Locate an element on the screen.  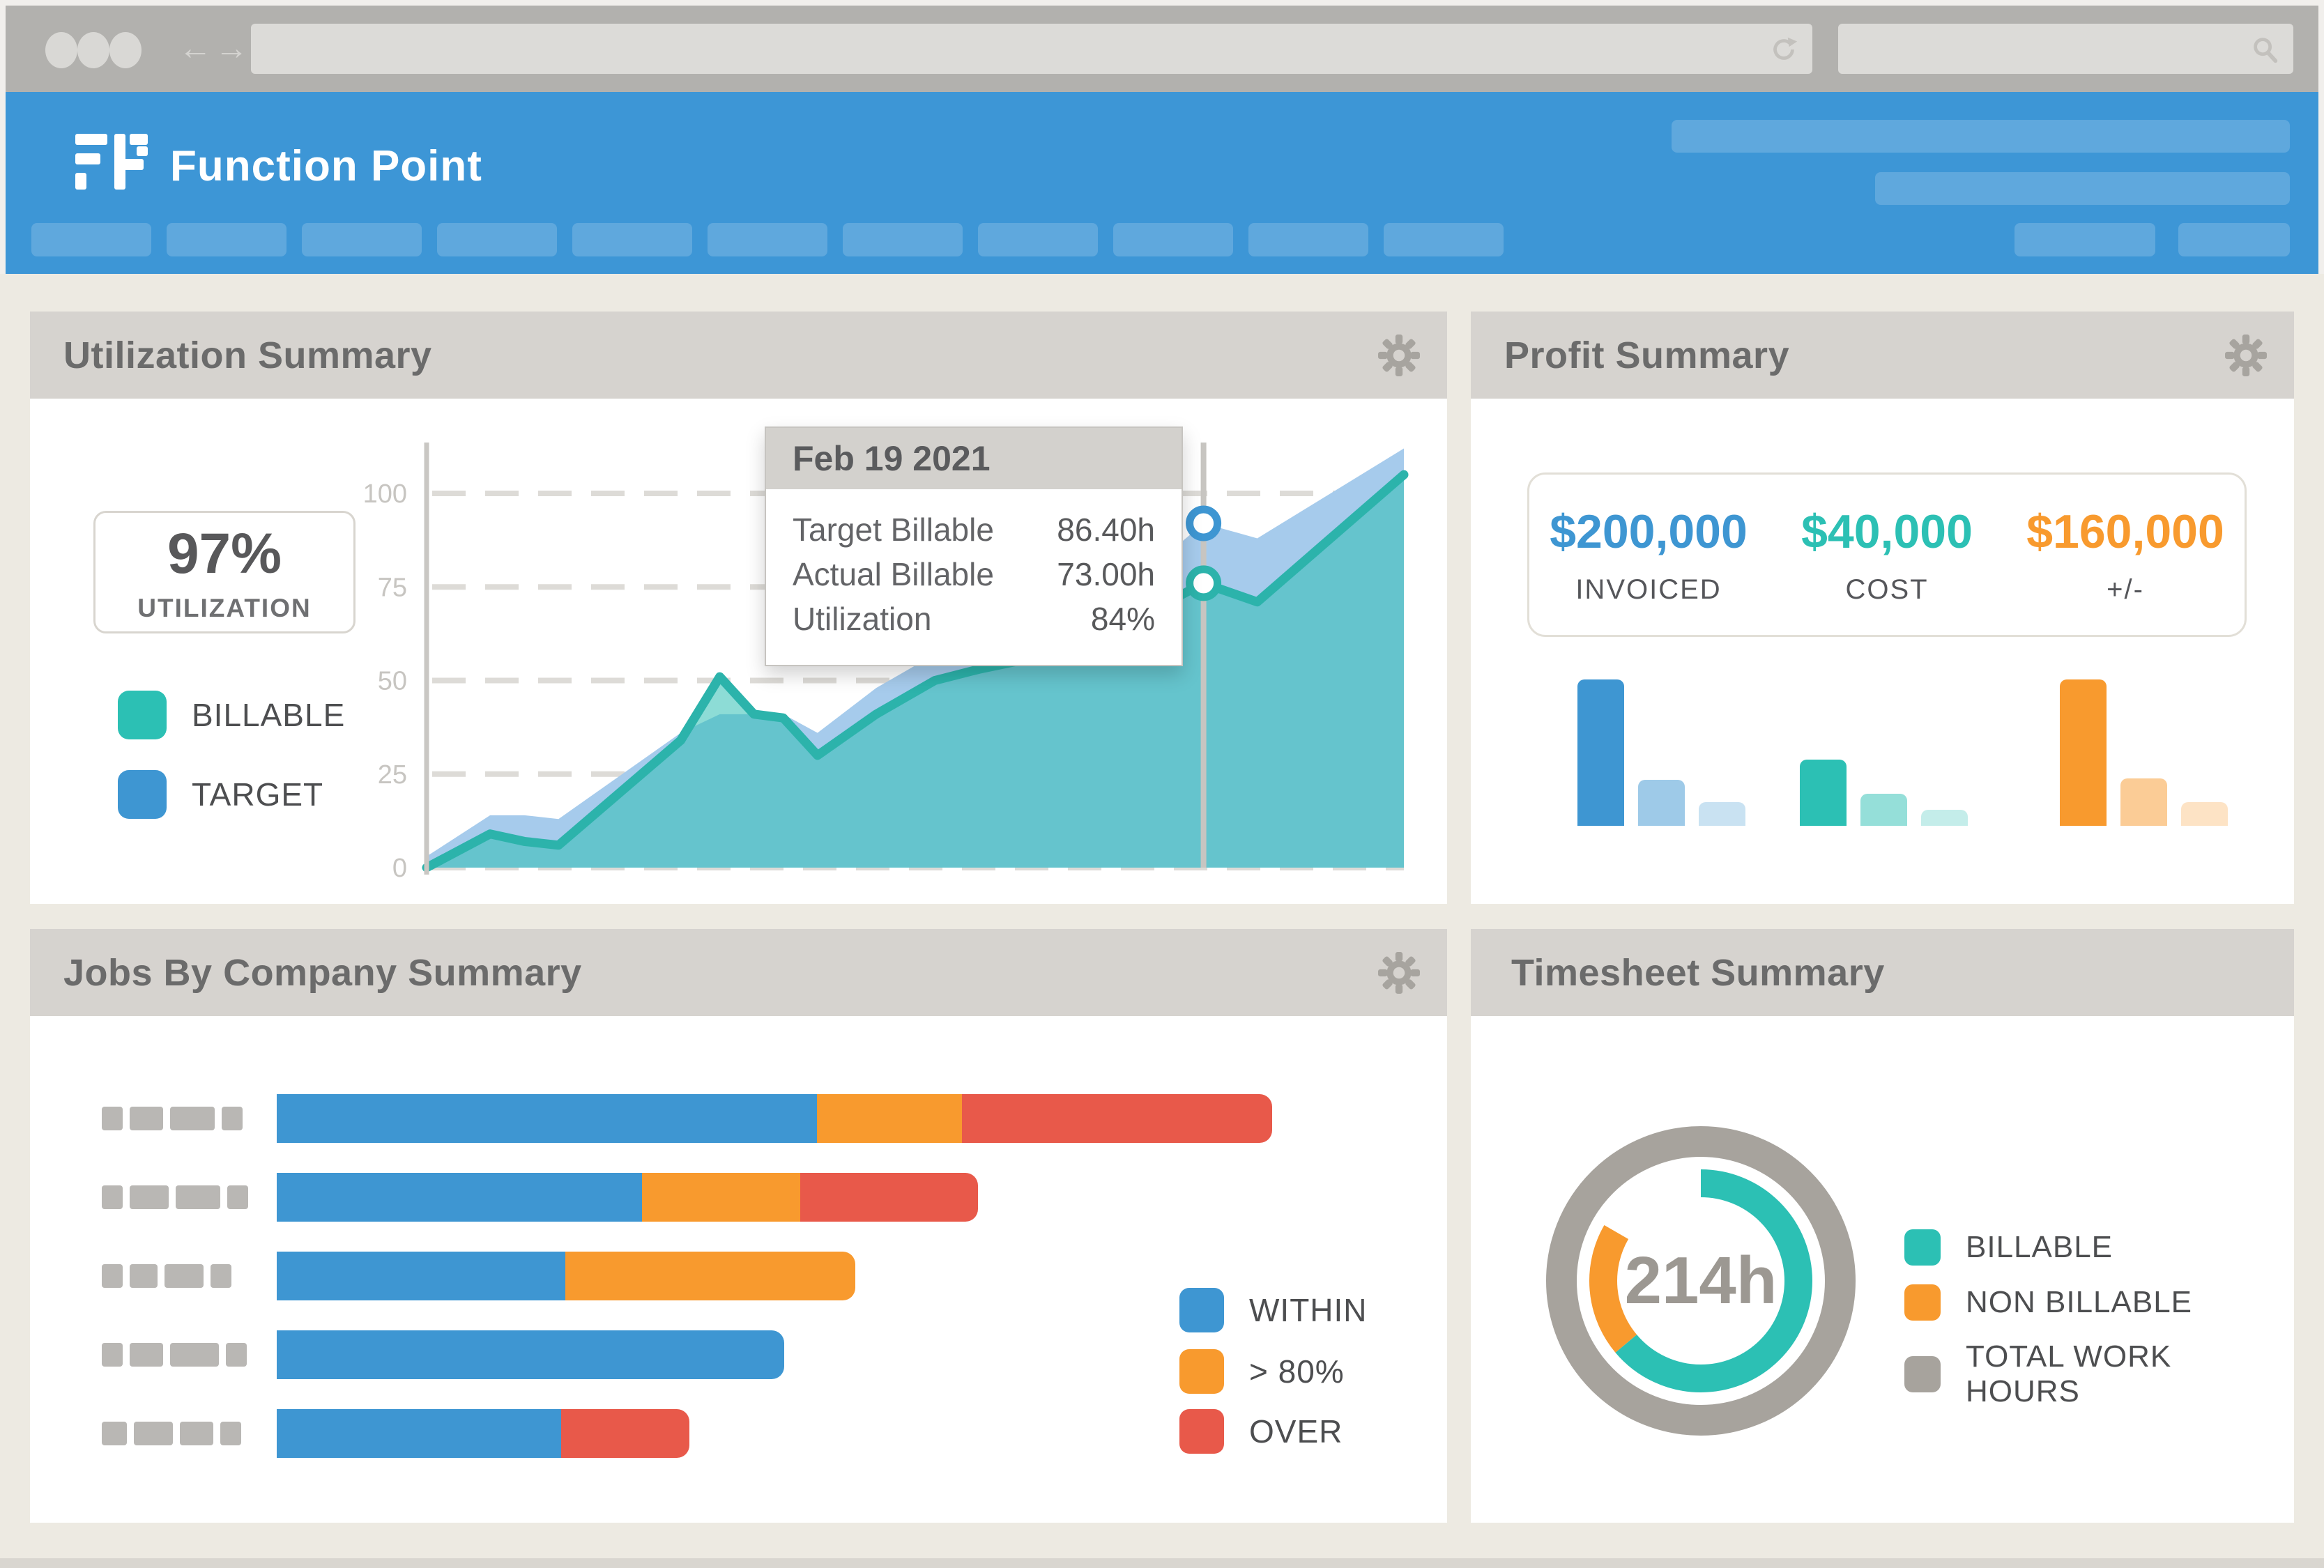
stat-plus-minus: $160,000 +/- is located at coordinates (2126, 555).